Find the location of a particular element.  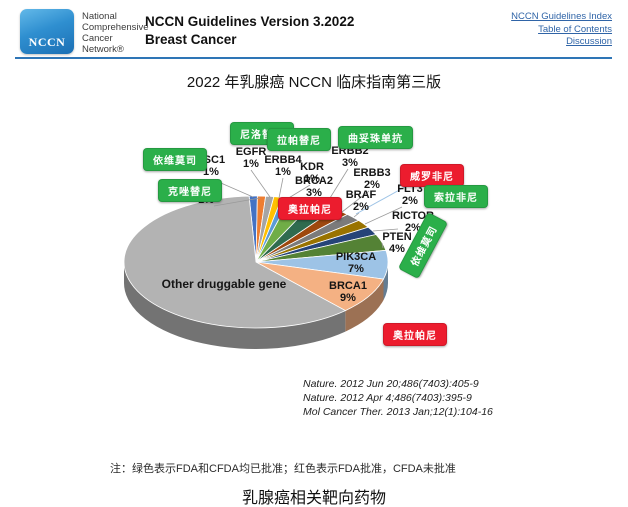

link-discussion: Discussion is located at coordinates (589, 41).